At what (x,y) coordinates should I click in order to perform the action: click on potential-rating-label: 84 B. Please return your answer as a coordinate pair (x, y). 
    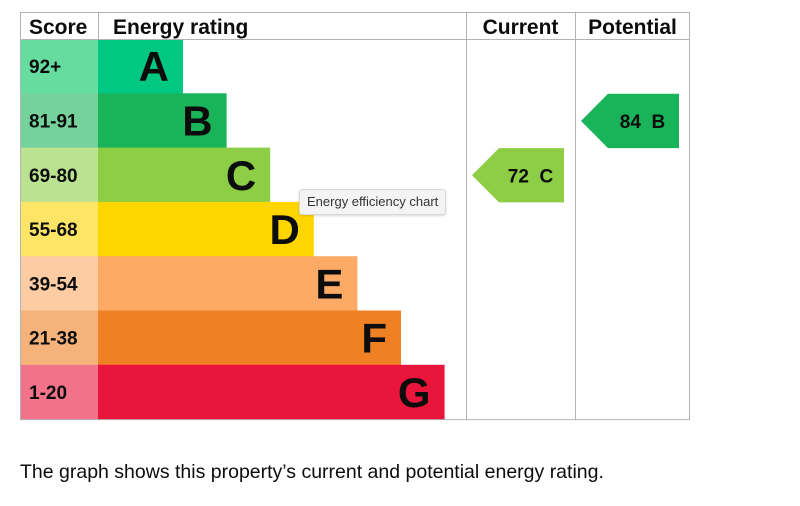
    Looking at the image, I should click on (642, 122).